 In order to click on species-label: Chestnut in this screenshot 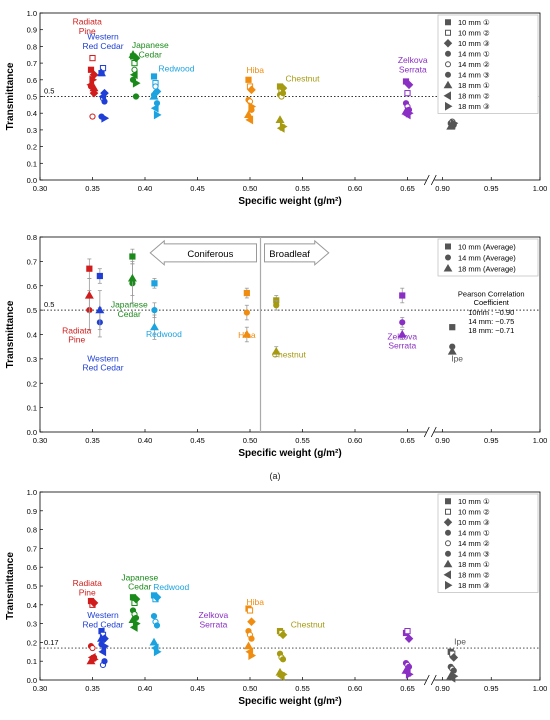, I will do `click(302, 78)`.